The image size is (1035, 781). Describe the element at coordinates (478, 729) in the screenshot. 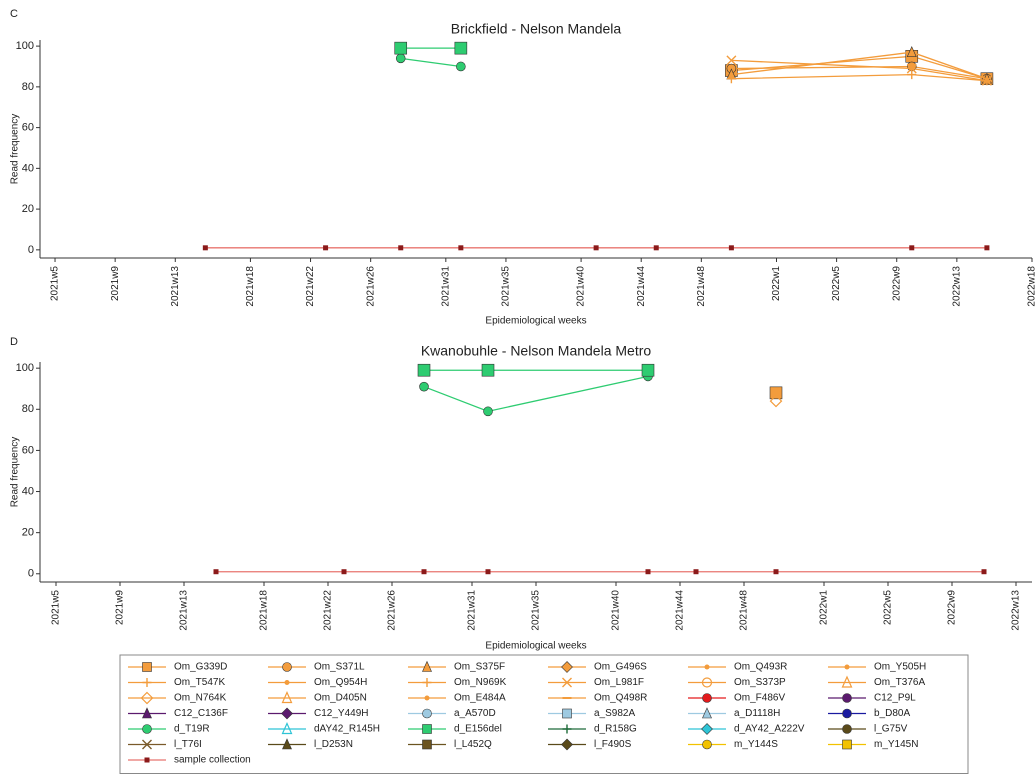

I see `legend-label: d_E156del` at that location.